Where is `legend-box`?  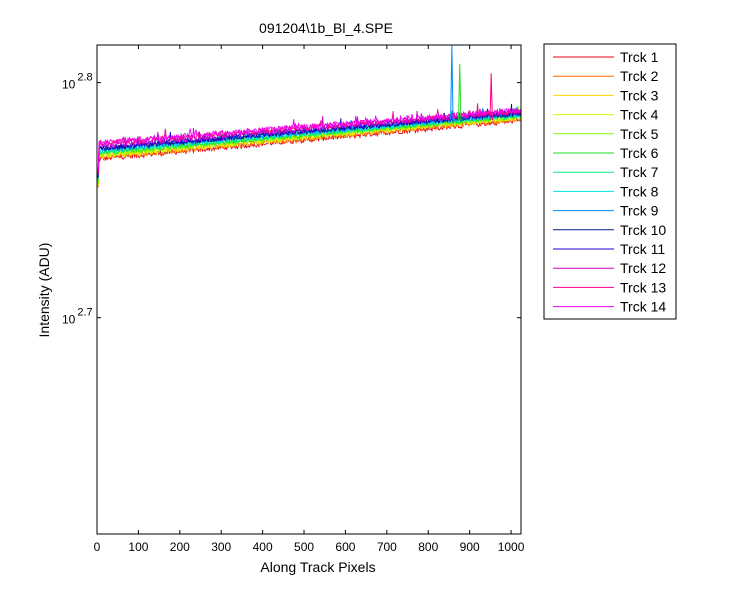 legend-box is located at coordinates (610, 181).